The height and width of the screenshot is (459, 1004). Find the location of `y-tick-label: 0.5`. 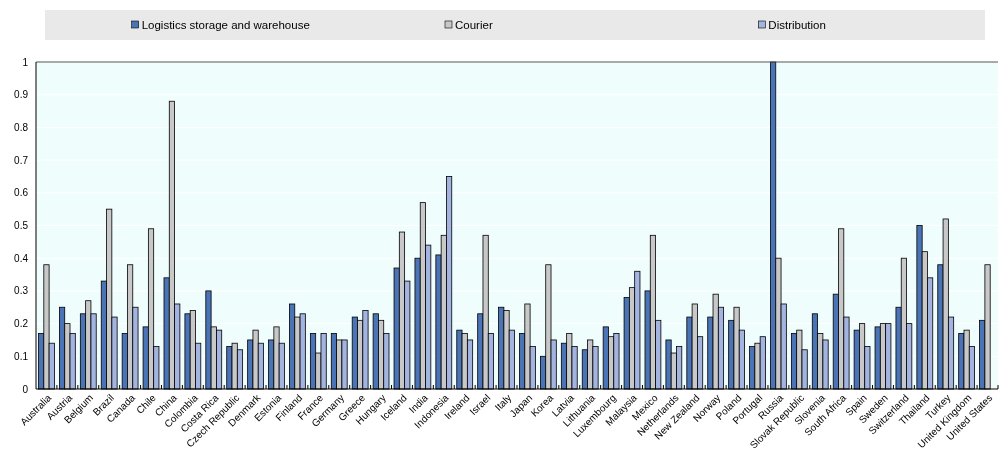

y-tick-label: 0.5 is located at coordinates (21, 225).